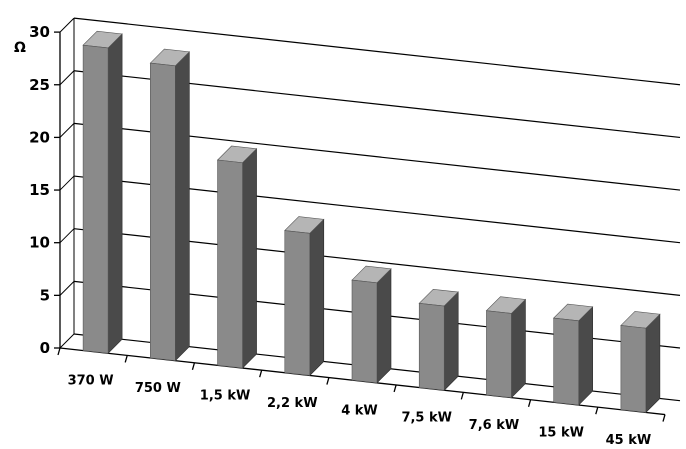  I want to click on y-tick-label: 5, so click(45, 295).